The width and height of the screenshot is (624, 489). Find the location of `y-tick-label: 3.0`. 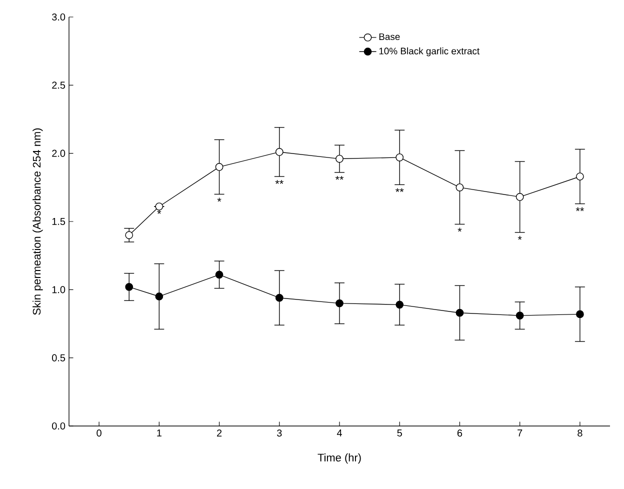

y-tick-label: 3.0 is located at coordinates (59, 17).